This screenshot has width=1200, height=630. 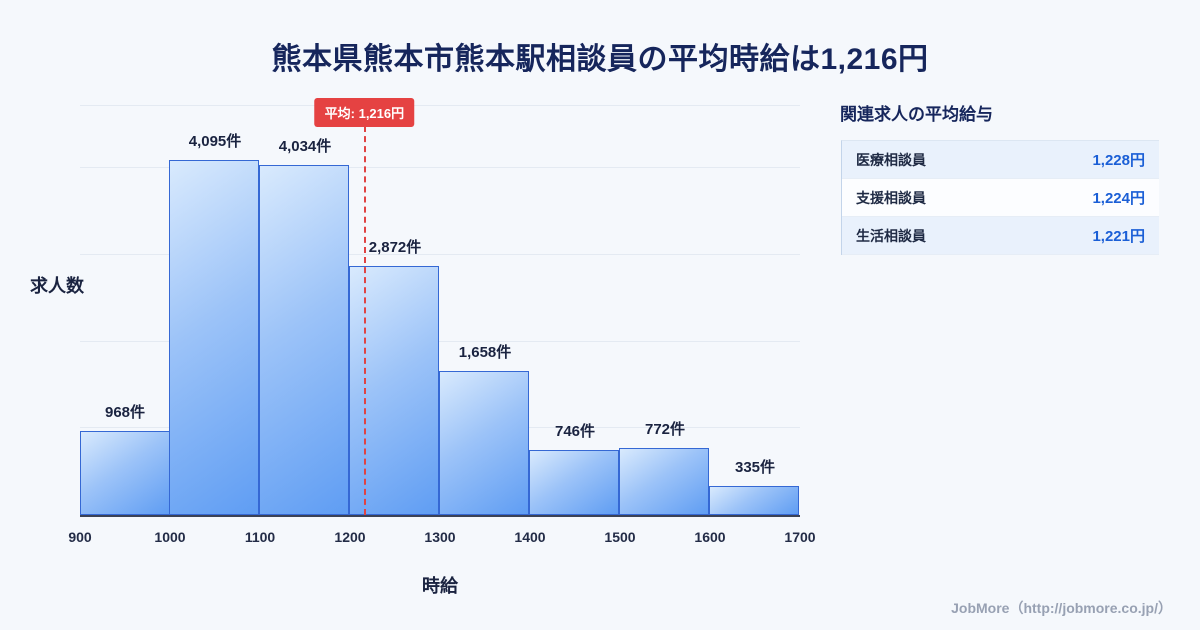 I want to click on related-salary-label: 医療相談員, so click(x=891, y=159).